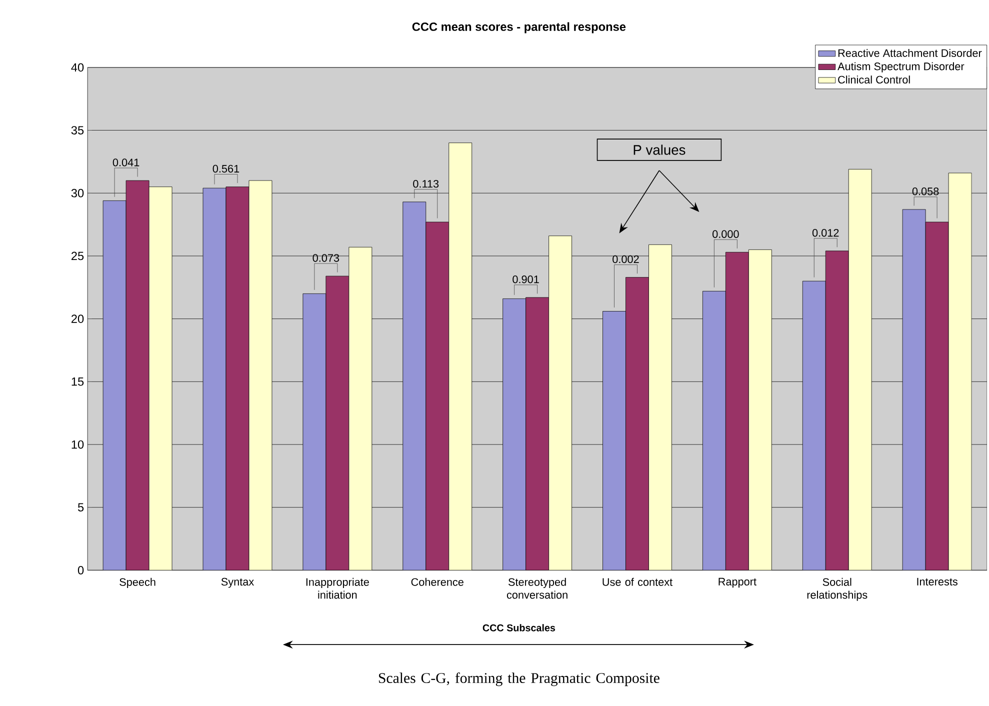 This screenshot has width=989, height=706. I want to click on x-tick-label: Interests, so click(937, 582).